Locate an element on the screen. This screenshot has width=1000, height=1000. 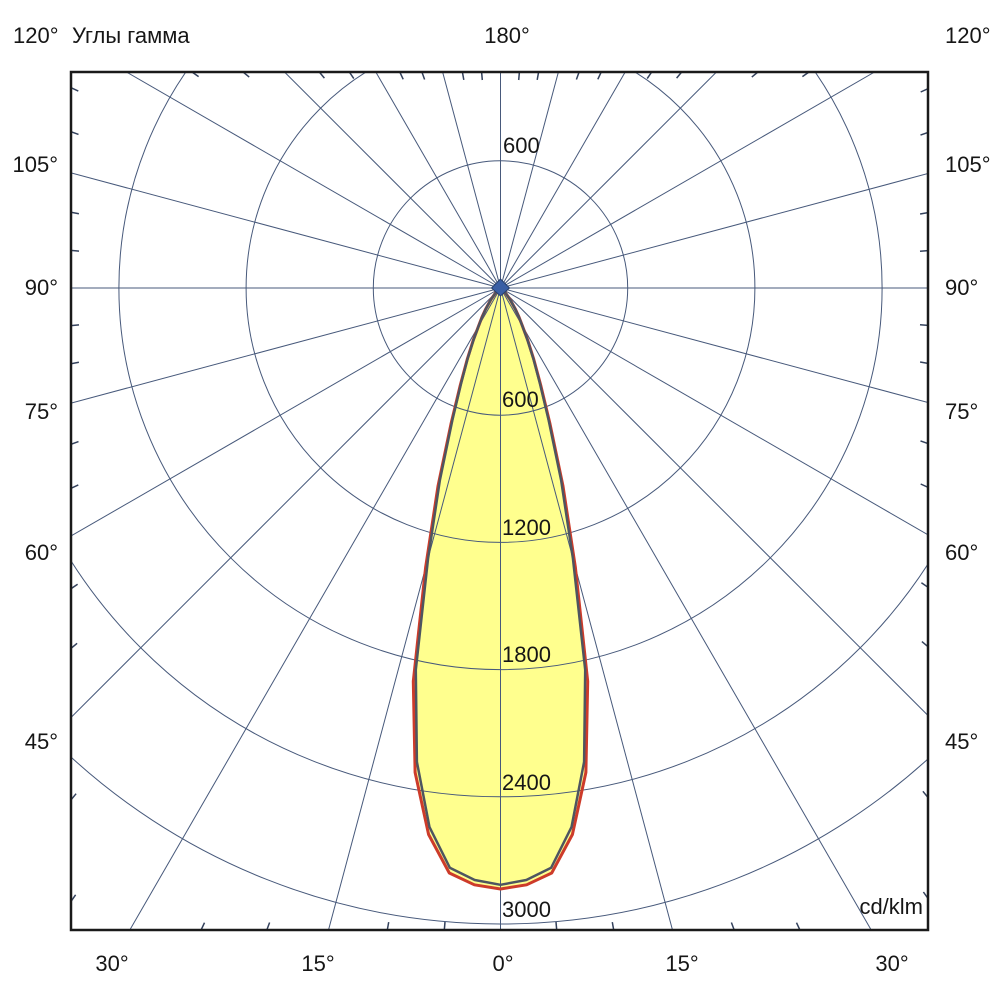
gamma-label-zenith-180: 180° is located at coordinates (507, 35).